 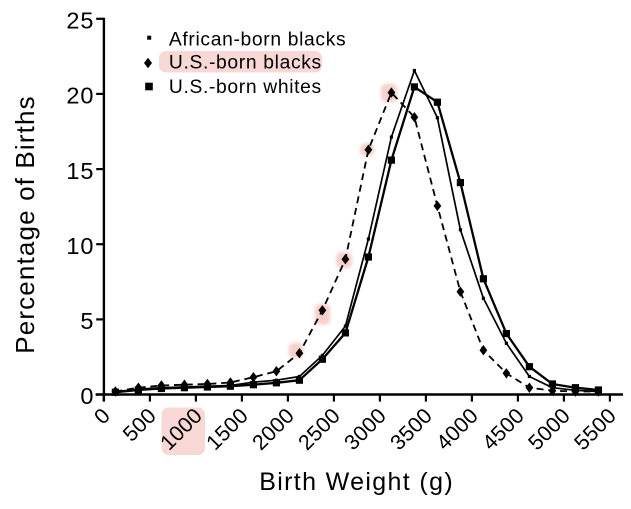 I want to click on svg-text: 20, so click(x=80, y=96).